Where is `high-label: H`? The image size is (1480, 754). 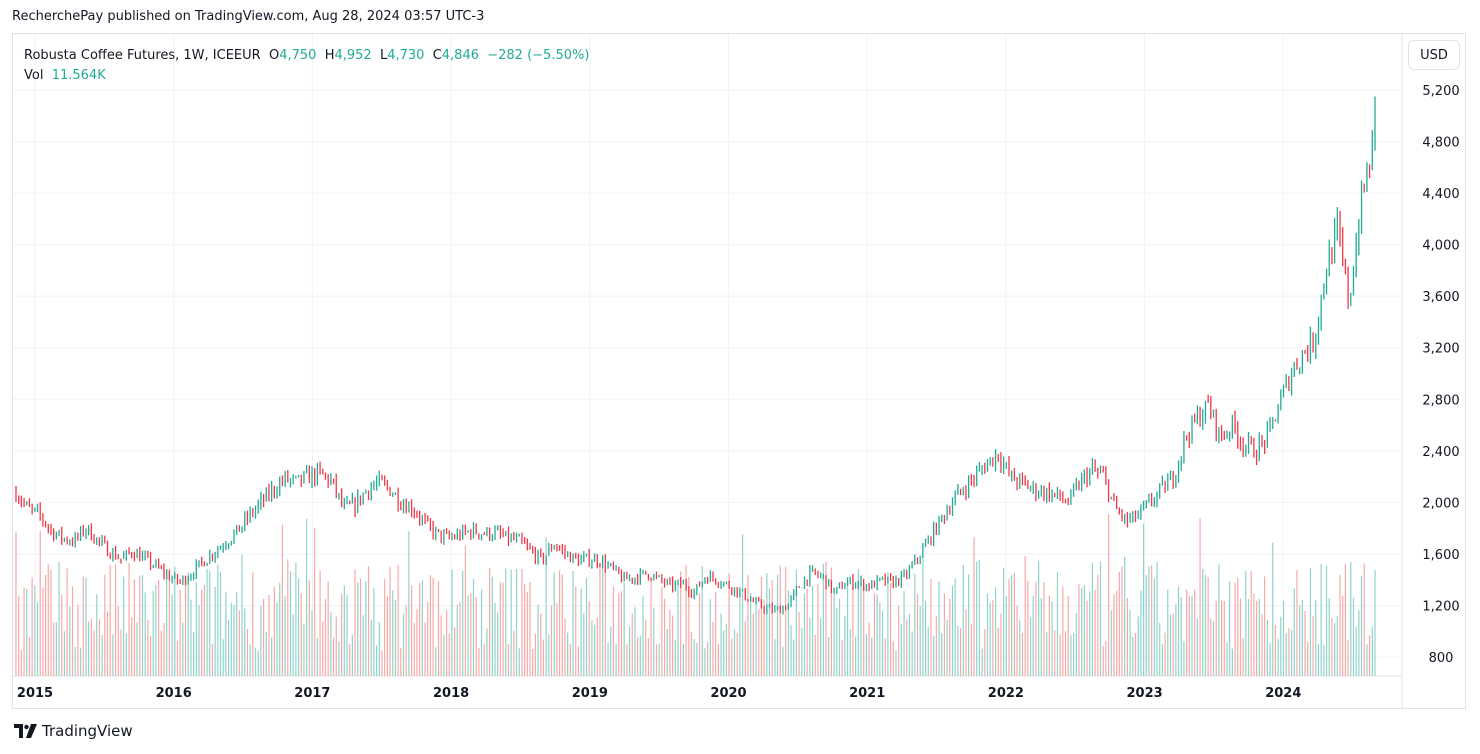
high-label: H is located at coordinates (329, 55).